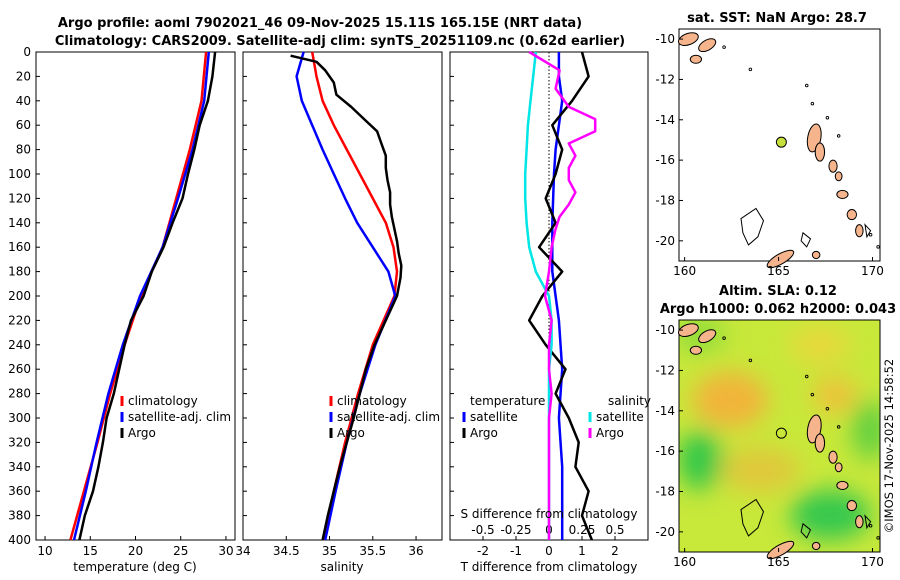  Describe the element at coordinates (19, 247) in the screenshot. I see `depth-tick-label: 160` at that location.